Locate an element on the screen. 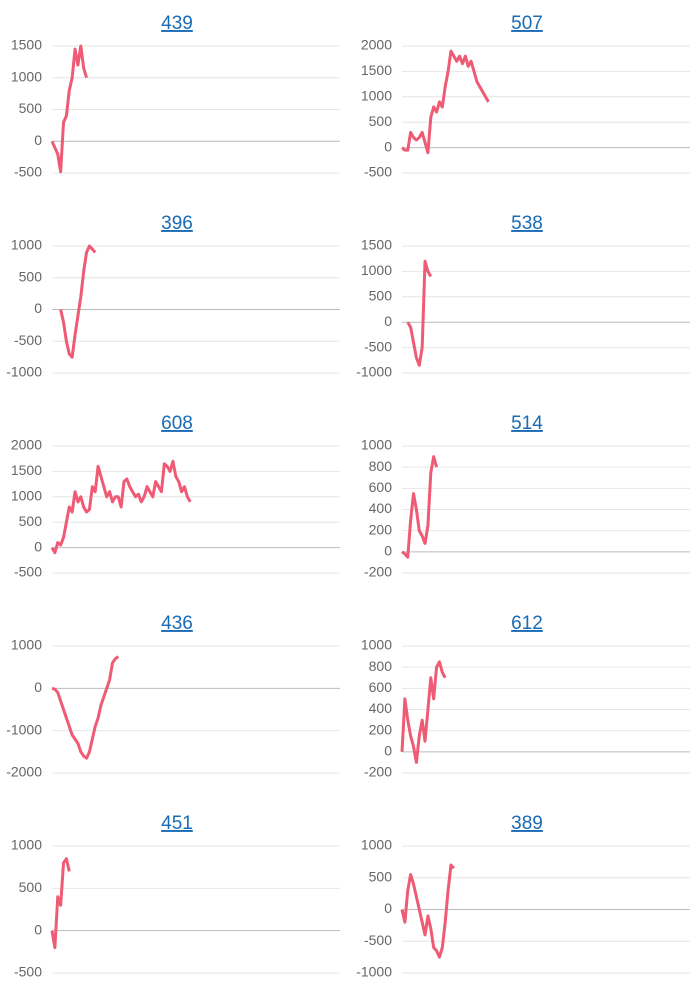 The image size is (700, 1000). chart-title: 451 is located at coordinates (177, 823).